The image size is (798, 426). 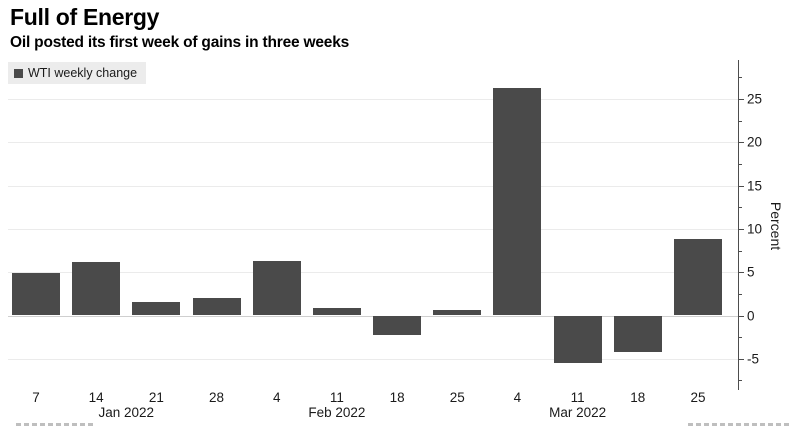 What do you see at coordinates (755, 229) in the screenshot?
I see `y-tick-label: 10` at bounding box center [755, 229].